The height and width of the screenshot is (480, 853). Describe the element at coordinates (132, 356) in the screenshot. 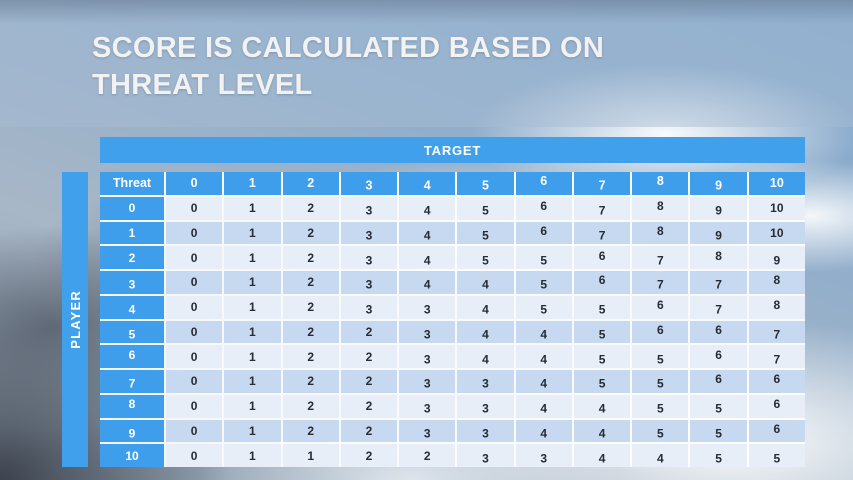

I see `player-threat-cell: 6` at that location.